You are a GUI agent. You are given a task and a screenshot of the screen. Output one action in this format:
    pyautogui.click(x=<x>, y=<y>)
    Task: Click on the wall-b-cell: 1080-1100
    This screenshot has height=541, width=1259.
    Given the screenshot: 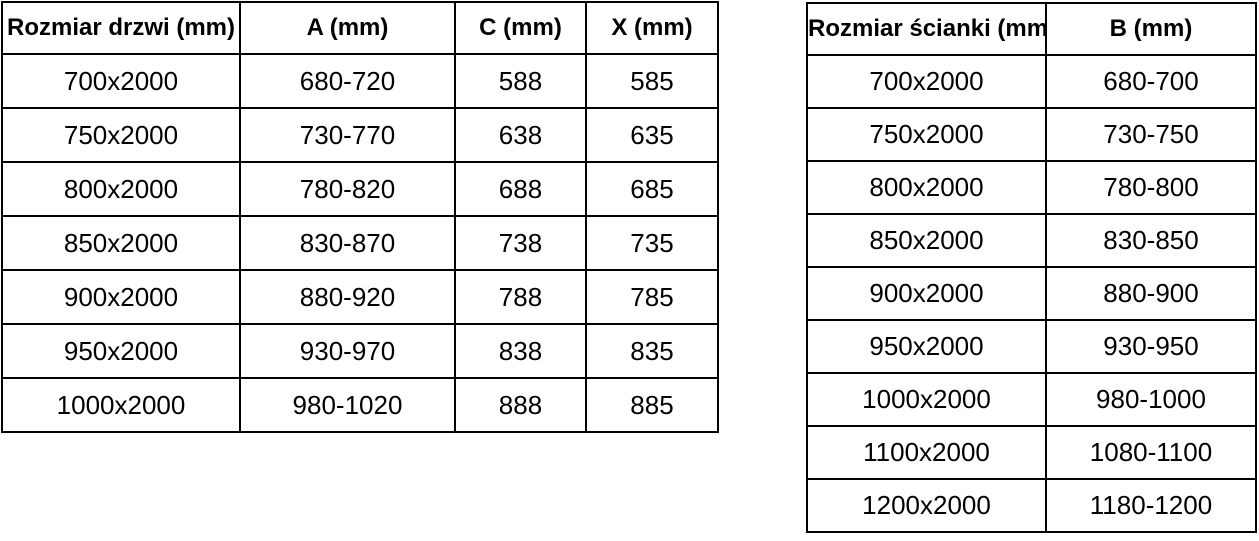 What is the action you would take?
    pyautogui.click(x=1151, y=452)
    